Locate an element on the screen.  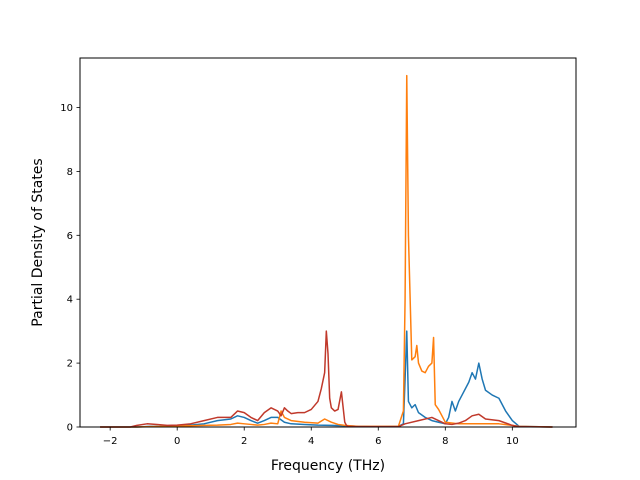
y-axis-label: Partial Density of States is located at coordinates (38, 242).